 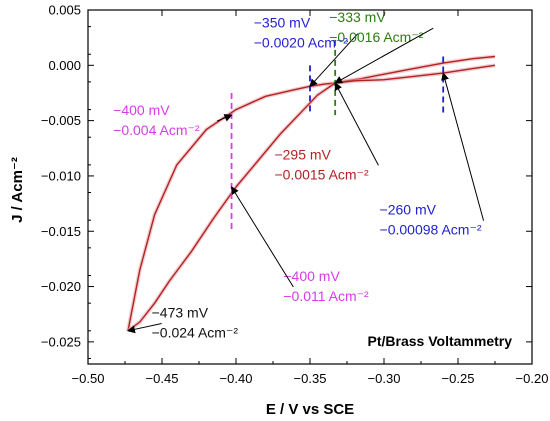 What do you see at coordinates (326, 296) in the screenshot?
I see `annotation-current: −0.011 Acm⁻²` at bounding box center [326, 296].